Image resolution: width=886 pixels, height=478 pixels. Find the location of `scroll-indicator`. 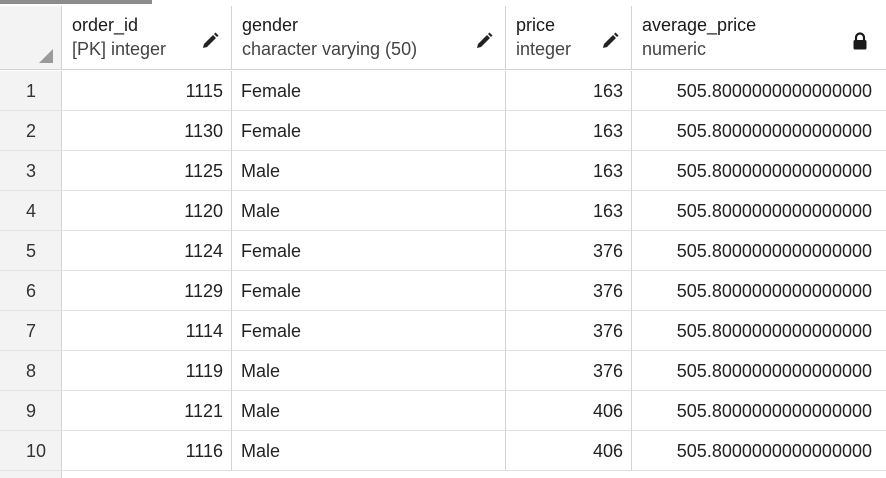

scroll-indicator is located at coordinates (76, 2).